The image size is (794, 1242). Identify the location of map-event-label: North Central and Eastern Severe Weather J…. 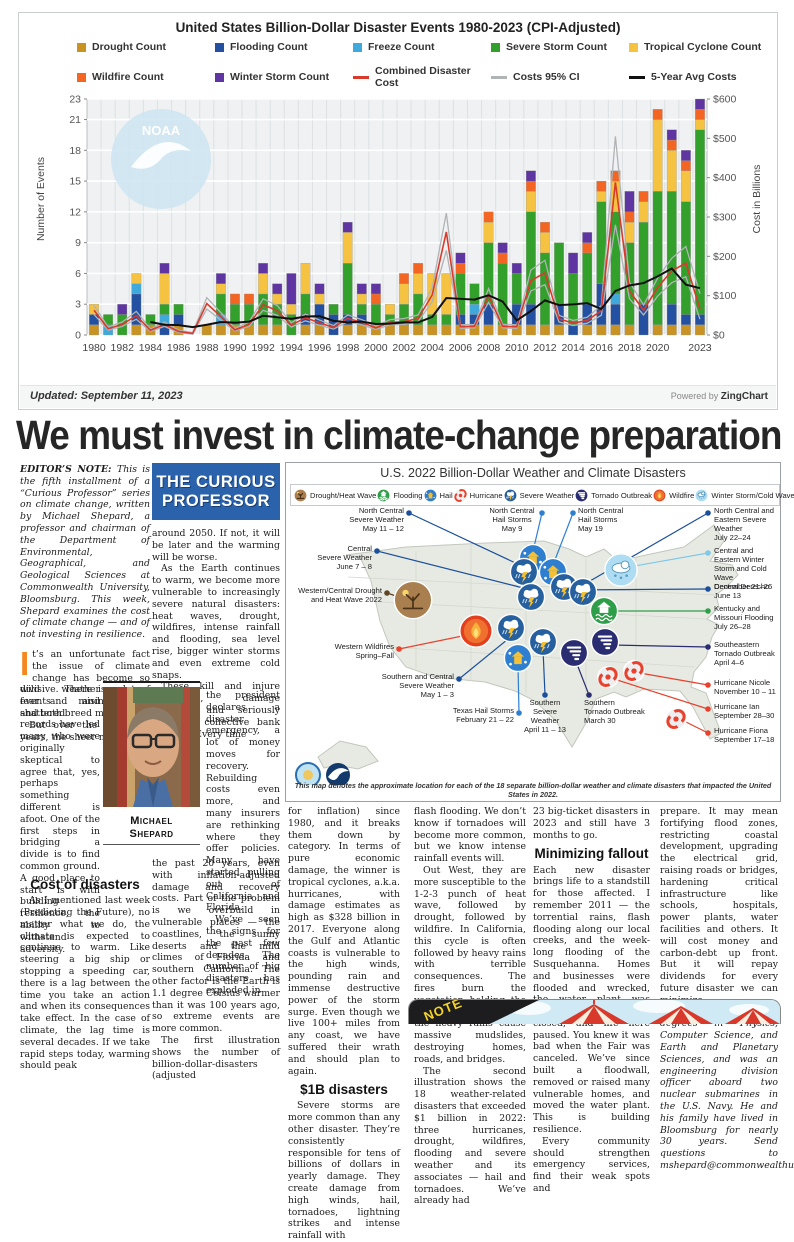
(744, 524).